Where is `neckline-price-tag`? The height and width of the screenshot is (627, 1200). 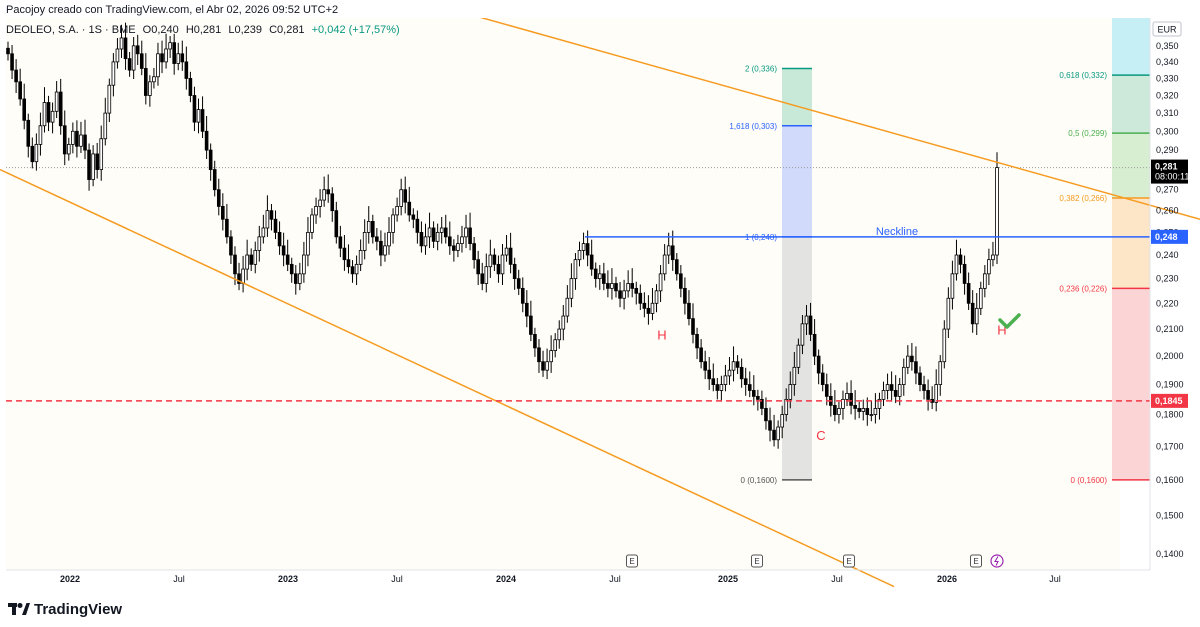 neckline-price-tag is located at coordinates (1169, 236).